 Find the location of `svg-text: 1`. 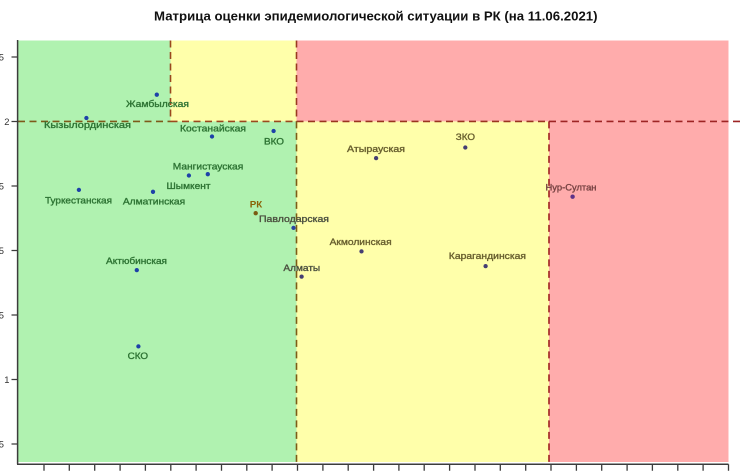

svg-text: 1 is located at coordinates (6, 379).